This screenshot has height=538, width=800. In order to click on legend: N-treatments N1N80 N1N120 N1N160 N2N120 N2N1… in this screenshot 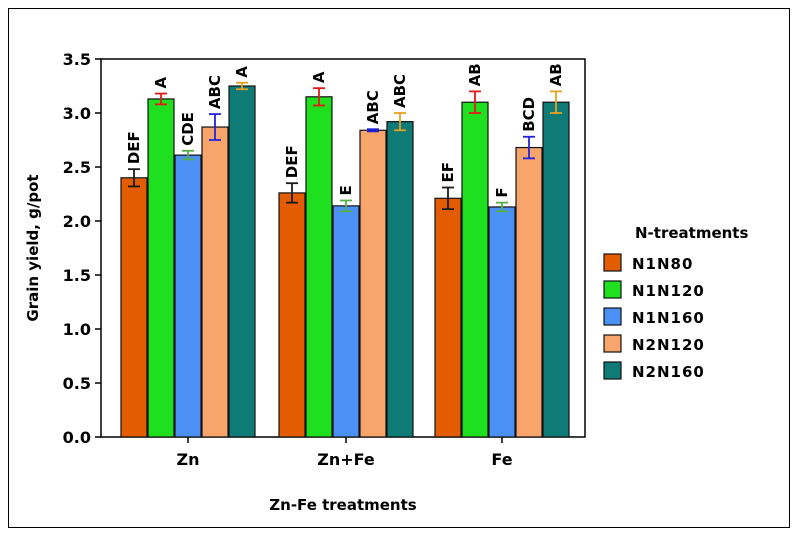, I will do `click(675, 302)`.